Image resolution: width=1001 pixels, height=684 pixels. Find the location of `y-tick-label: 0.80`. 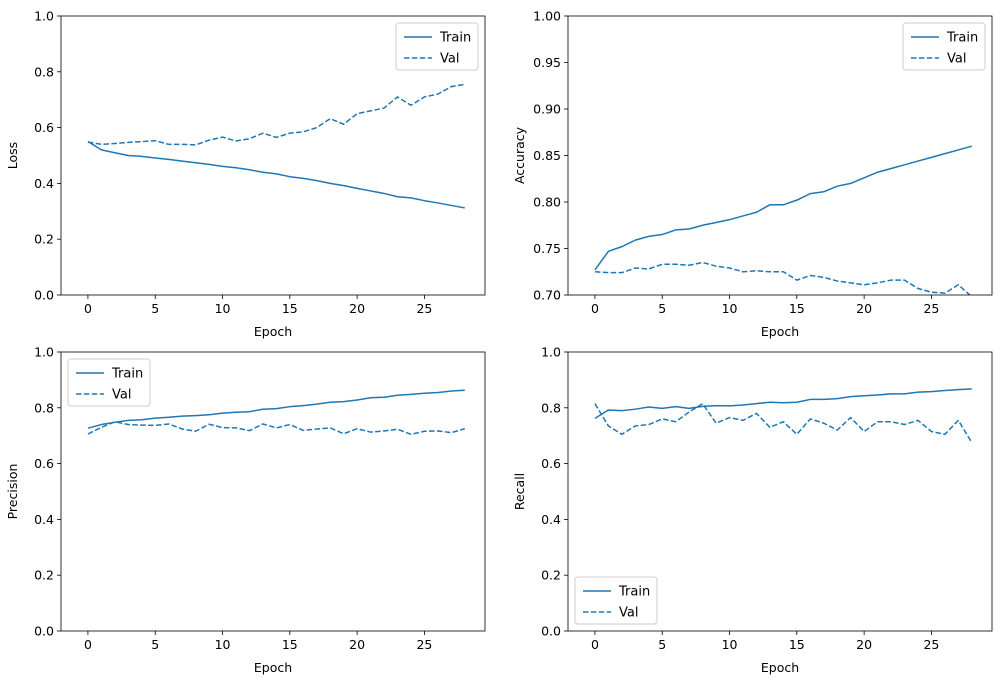

y-tick-label: 0.80 is located at coordinates (547, 202).